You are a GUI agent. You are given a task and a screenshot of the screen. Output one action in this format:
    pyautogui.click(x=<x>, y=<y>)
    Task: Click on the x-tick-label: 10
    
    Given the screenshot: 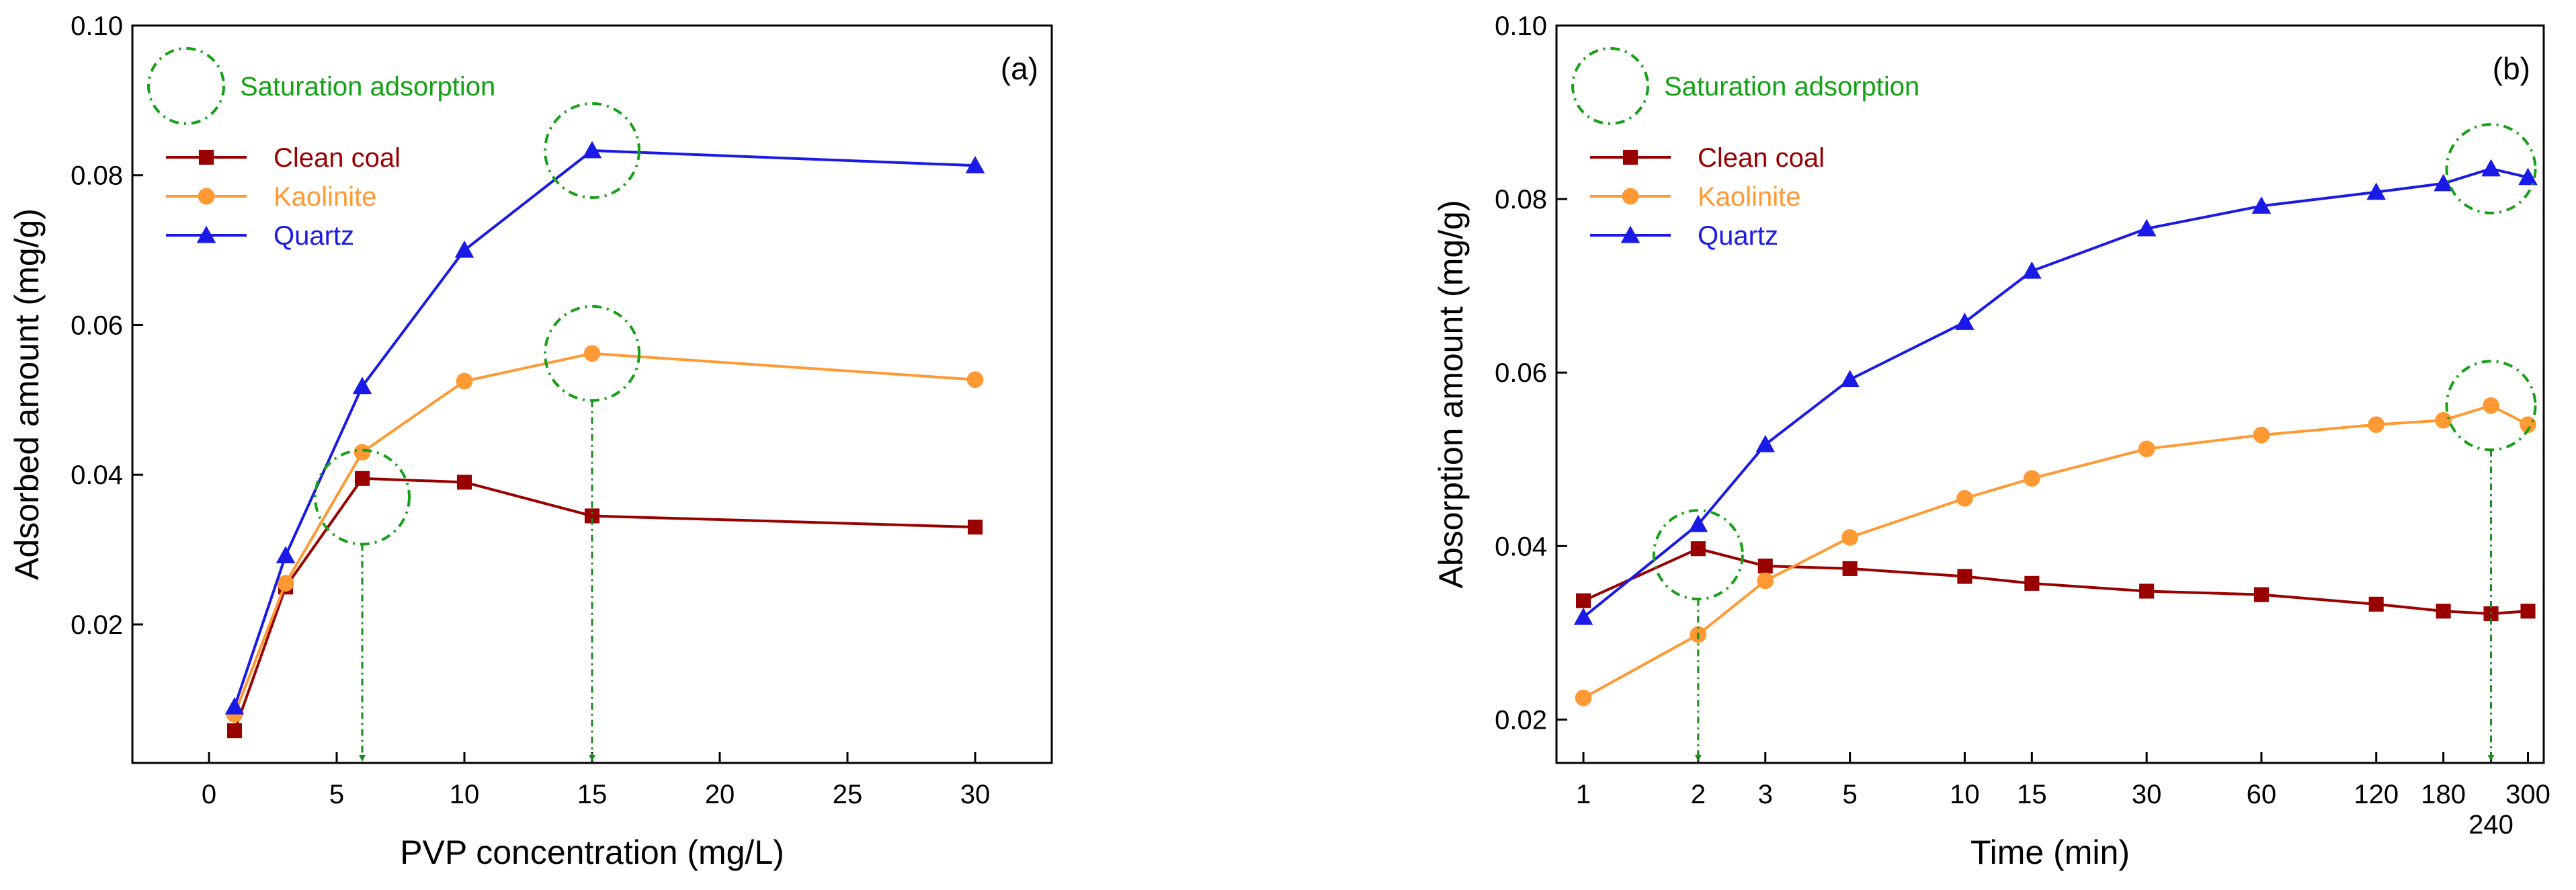 What is the action you would take?
    pyautogui.click(x=1965, y=794)
    